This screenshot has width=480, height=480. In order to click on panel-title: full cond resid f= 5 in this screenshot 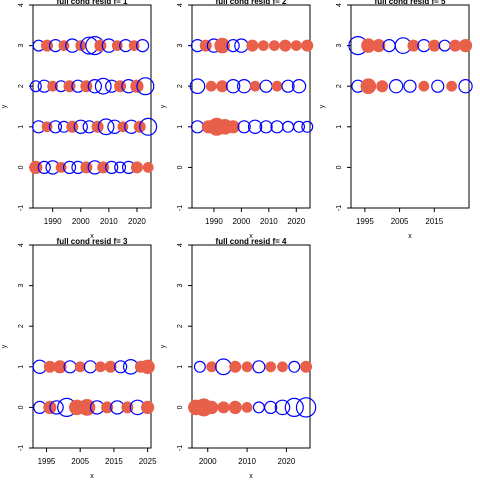, I will do `click(410, 3)`.